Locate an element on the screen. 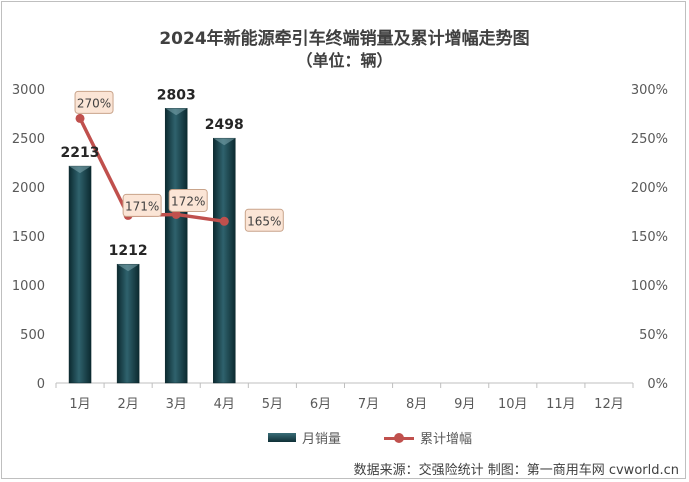 The height and width of the screenshot is (482, 689). x-tick-label: 9月 is located at coordinates (464, 404).